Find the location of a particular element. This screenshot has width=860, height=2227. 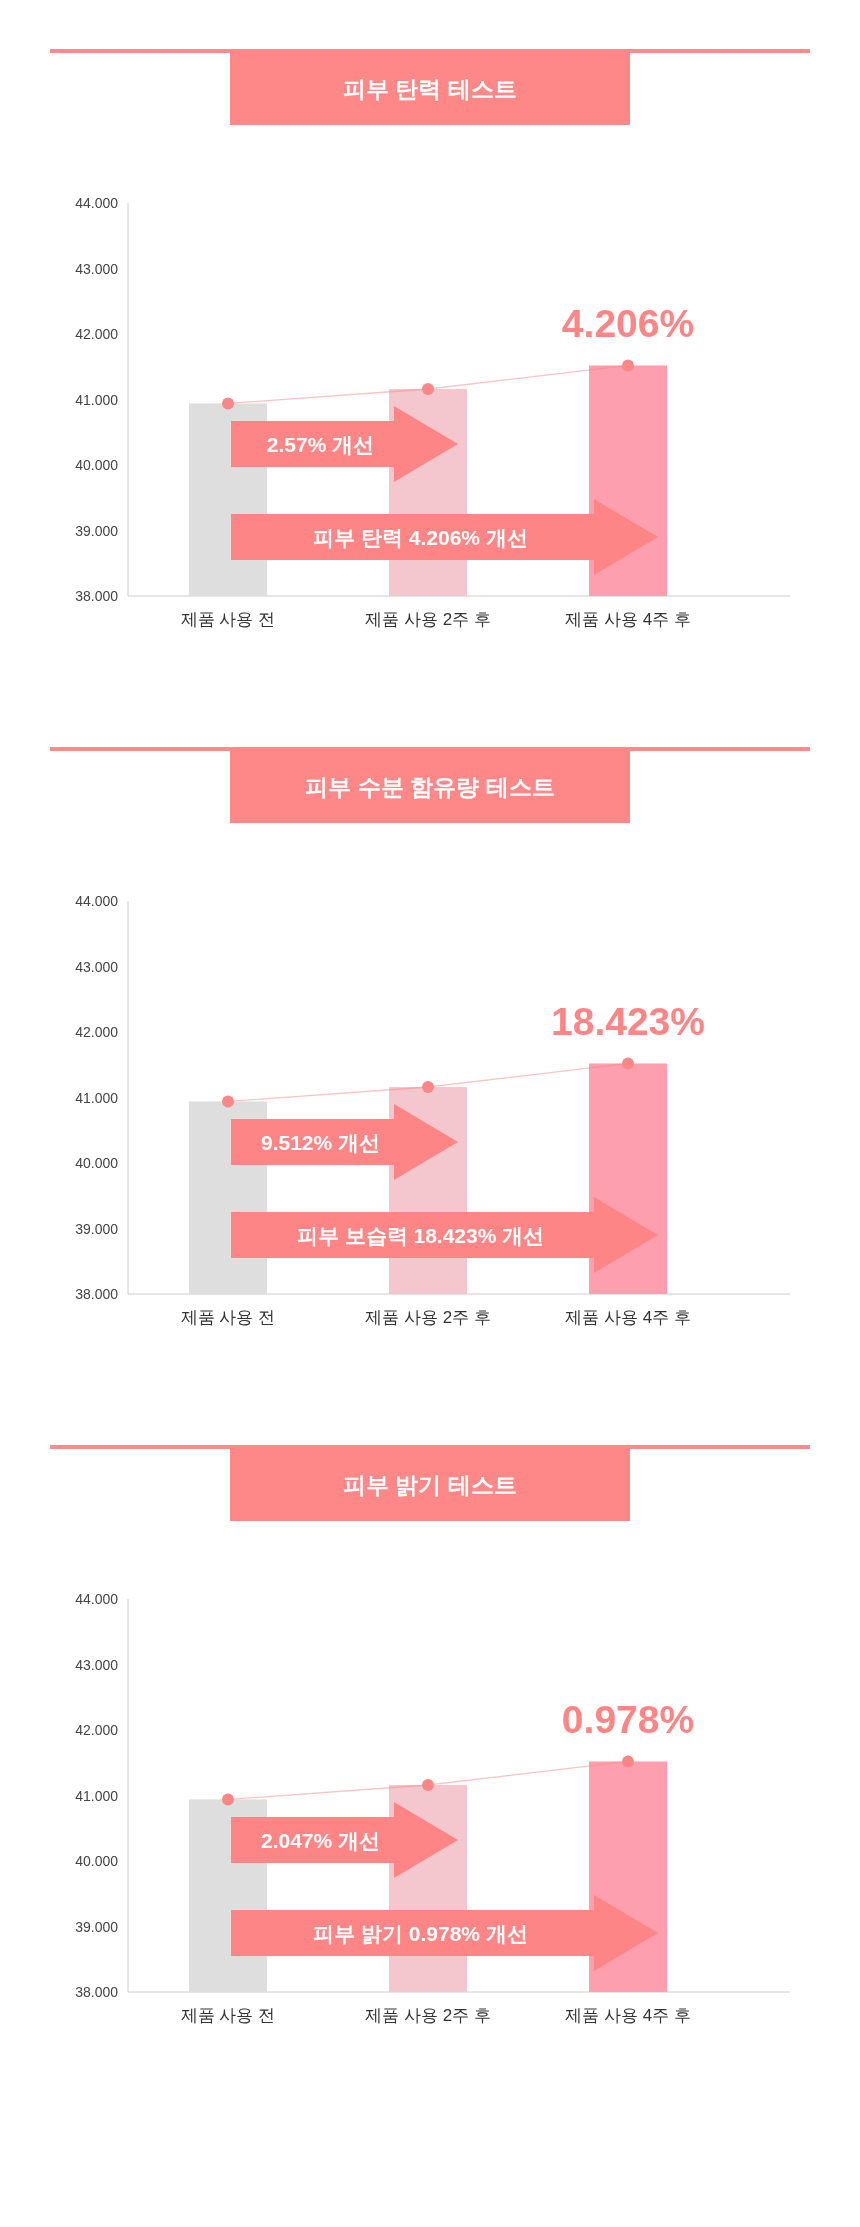

annotation: 18.423% is located at coordinates (628, 1022).